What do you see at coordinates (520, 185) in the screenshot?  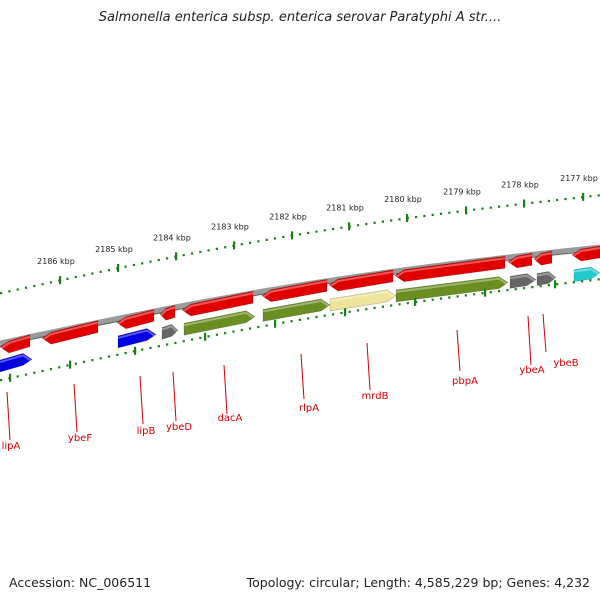 I see `scale-tick-label: 2178 kbp` at bounding box center [520, 185].